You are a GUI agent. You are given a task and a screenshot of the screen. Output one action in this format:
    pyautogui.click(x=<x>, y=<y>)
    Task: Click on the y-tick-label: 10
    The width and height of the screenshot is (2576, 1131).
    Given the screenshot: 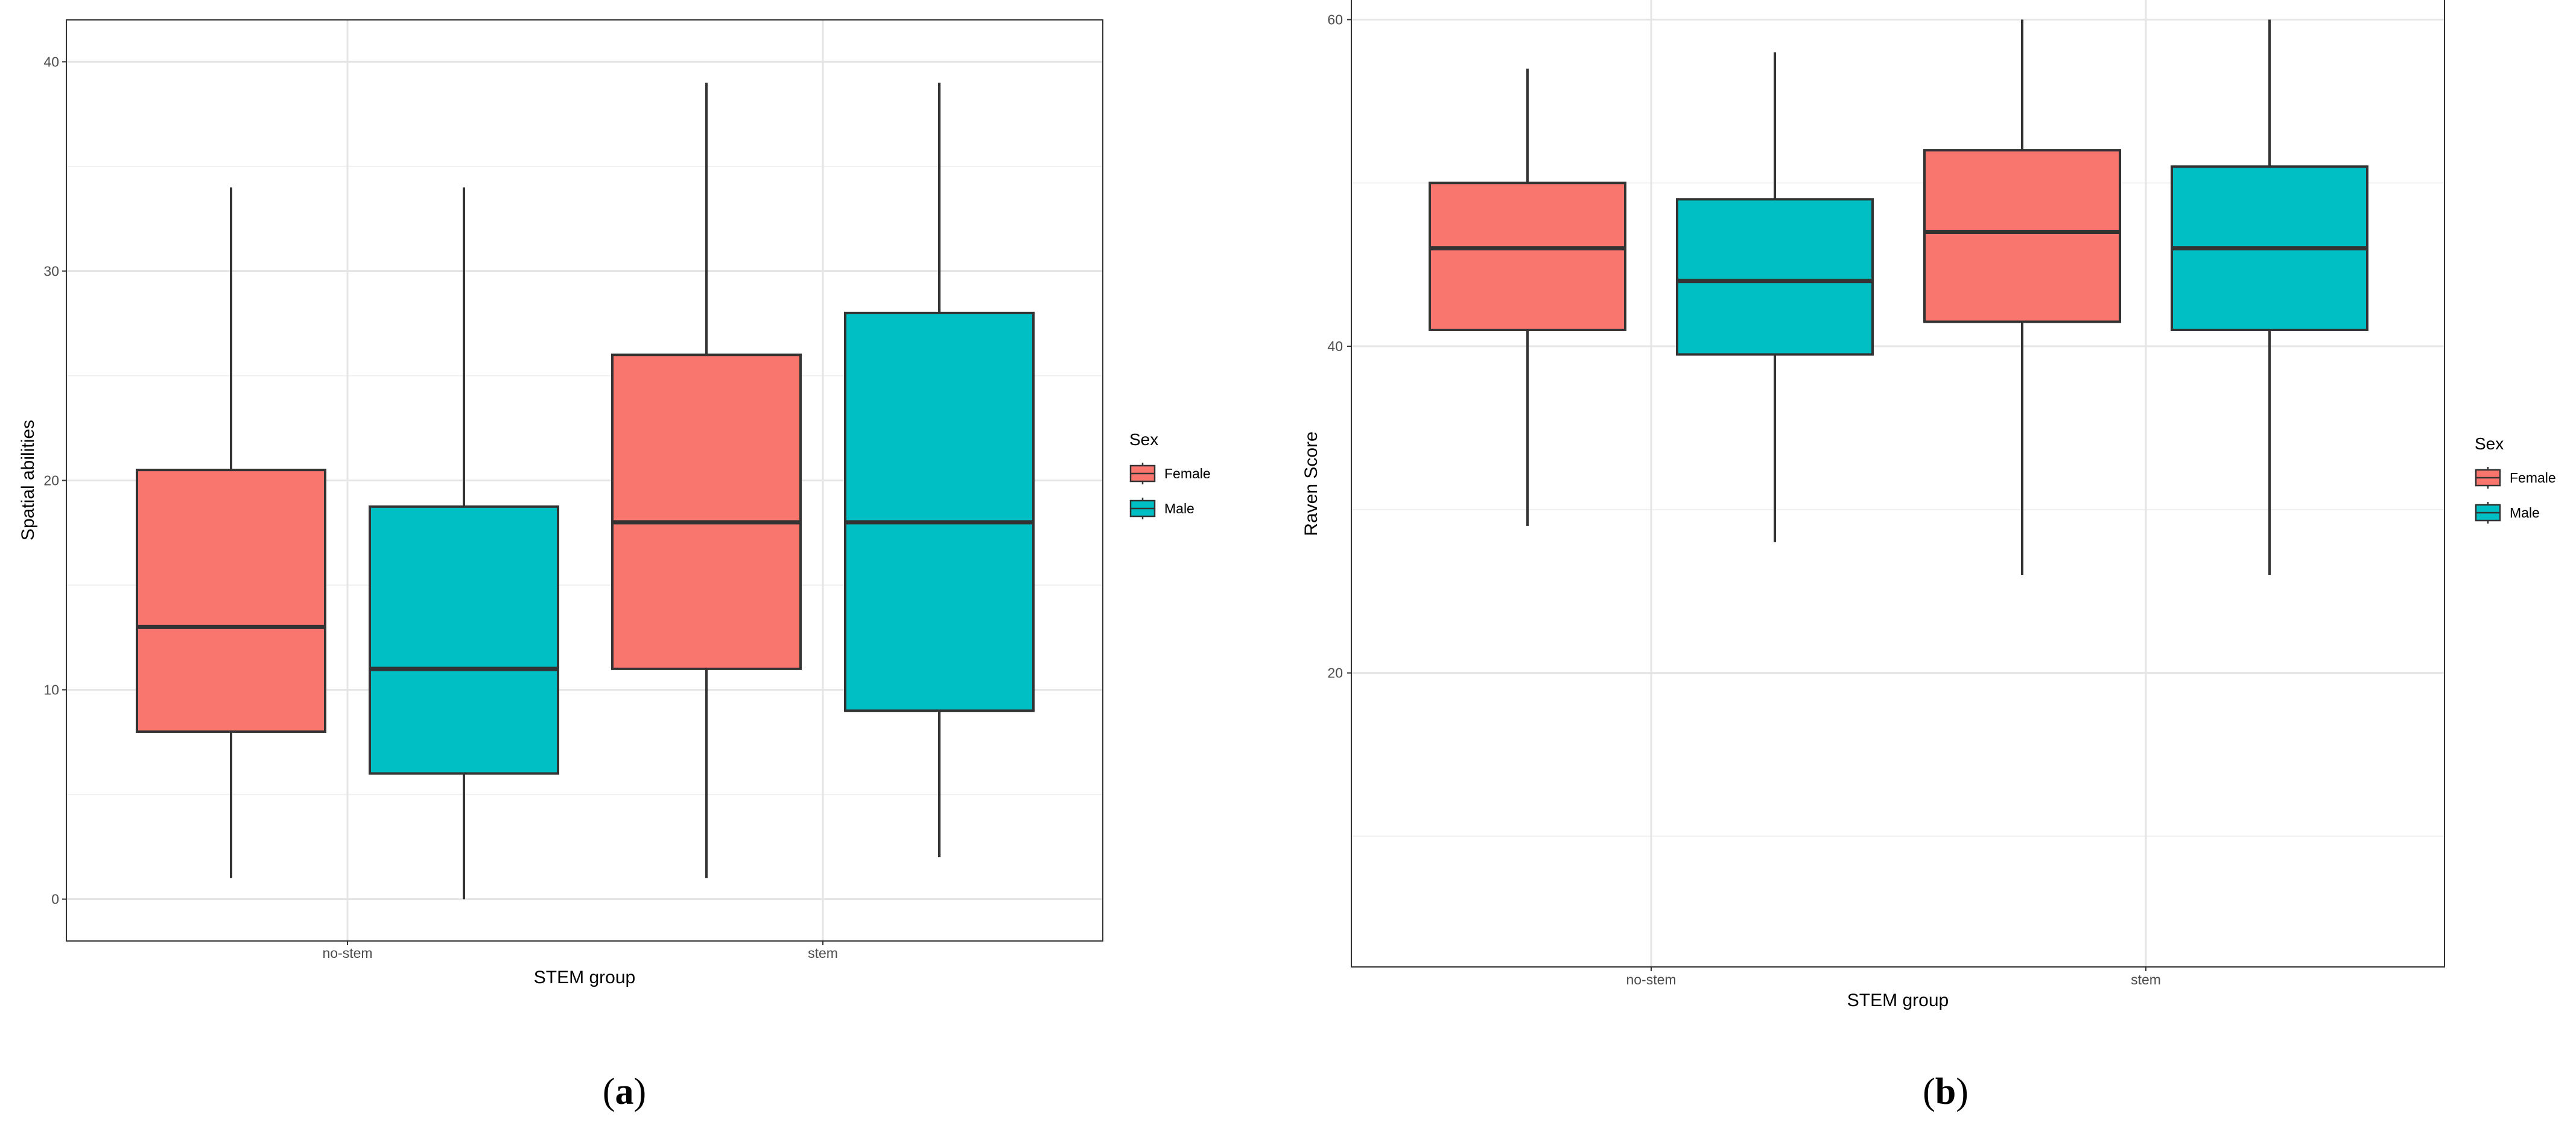 What is the action you would take?
    pyautogui.click(x=51, y=690)
    